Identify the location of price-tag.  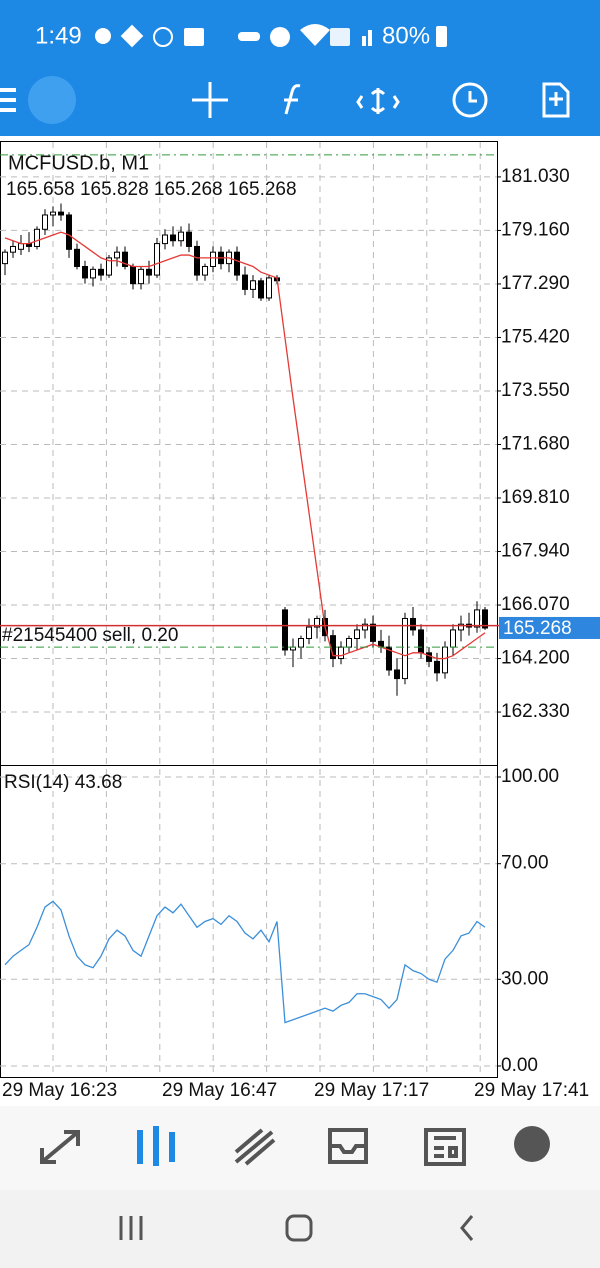
(549, 627).